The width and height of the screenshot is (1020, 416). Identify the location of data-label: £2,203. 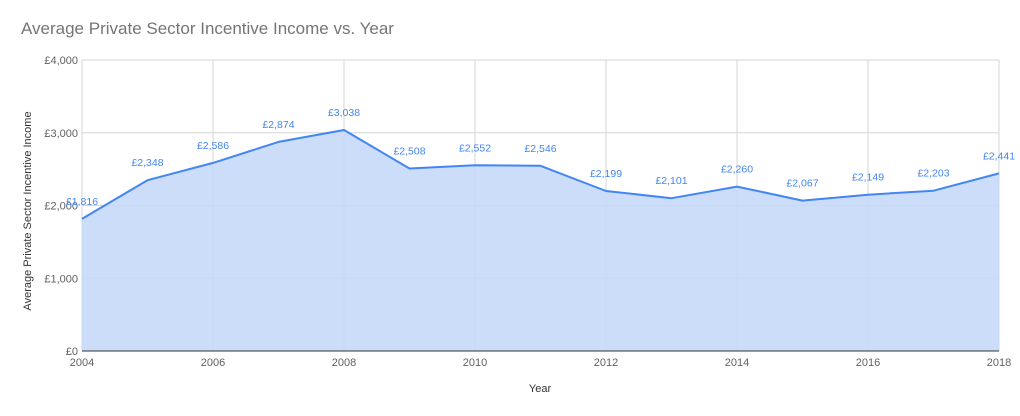
(933, 174).